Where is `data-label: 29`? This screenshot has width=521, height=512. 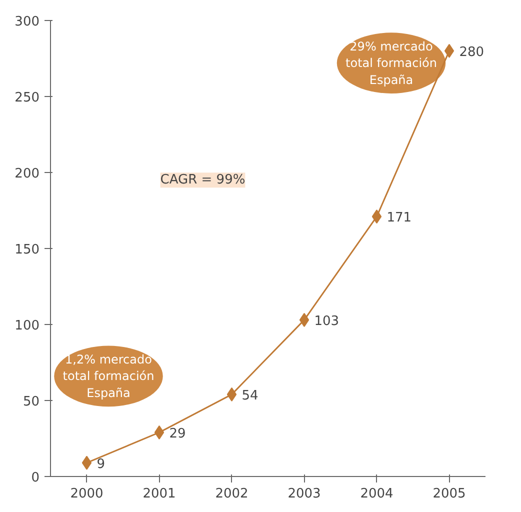
data-label: 29 is located at coordinates (177, 434).